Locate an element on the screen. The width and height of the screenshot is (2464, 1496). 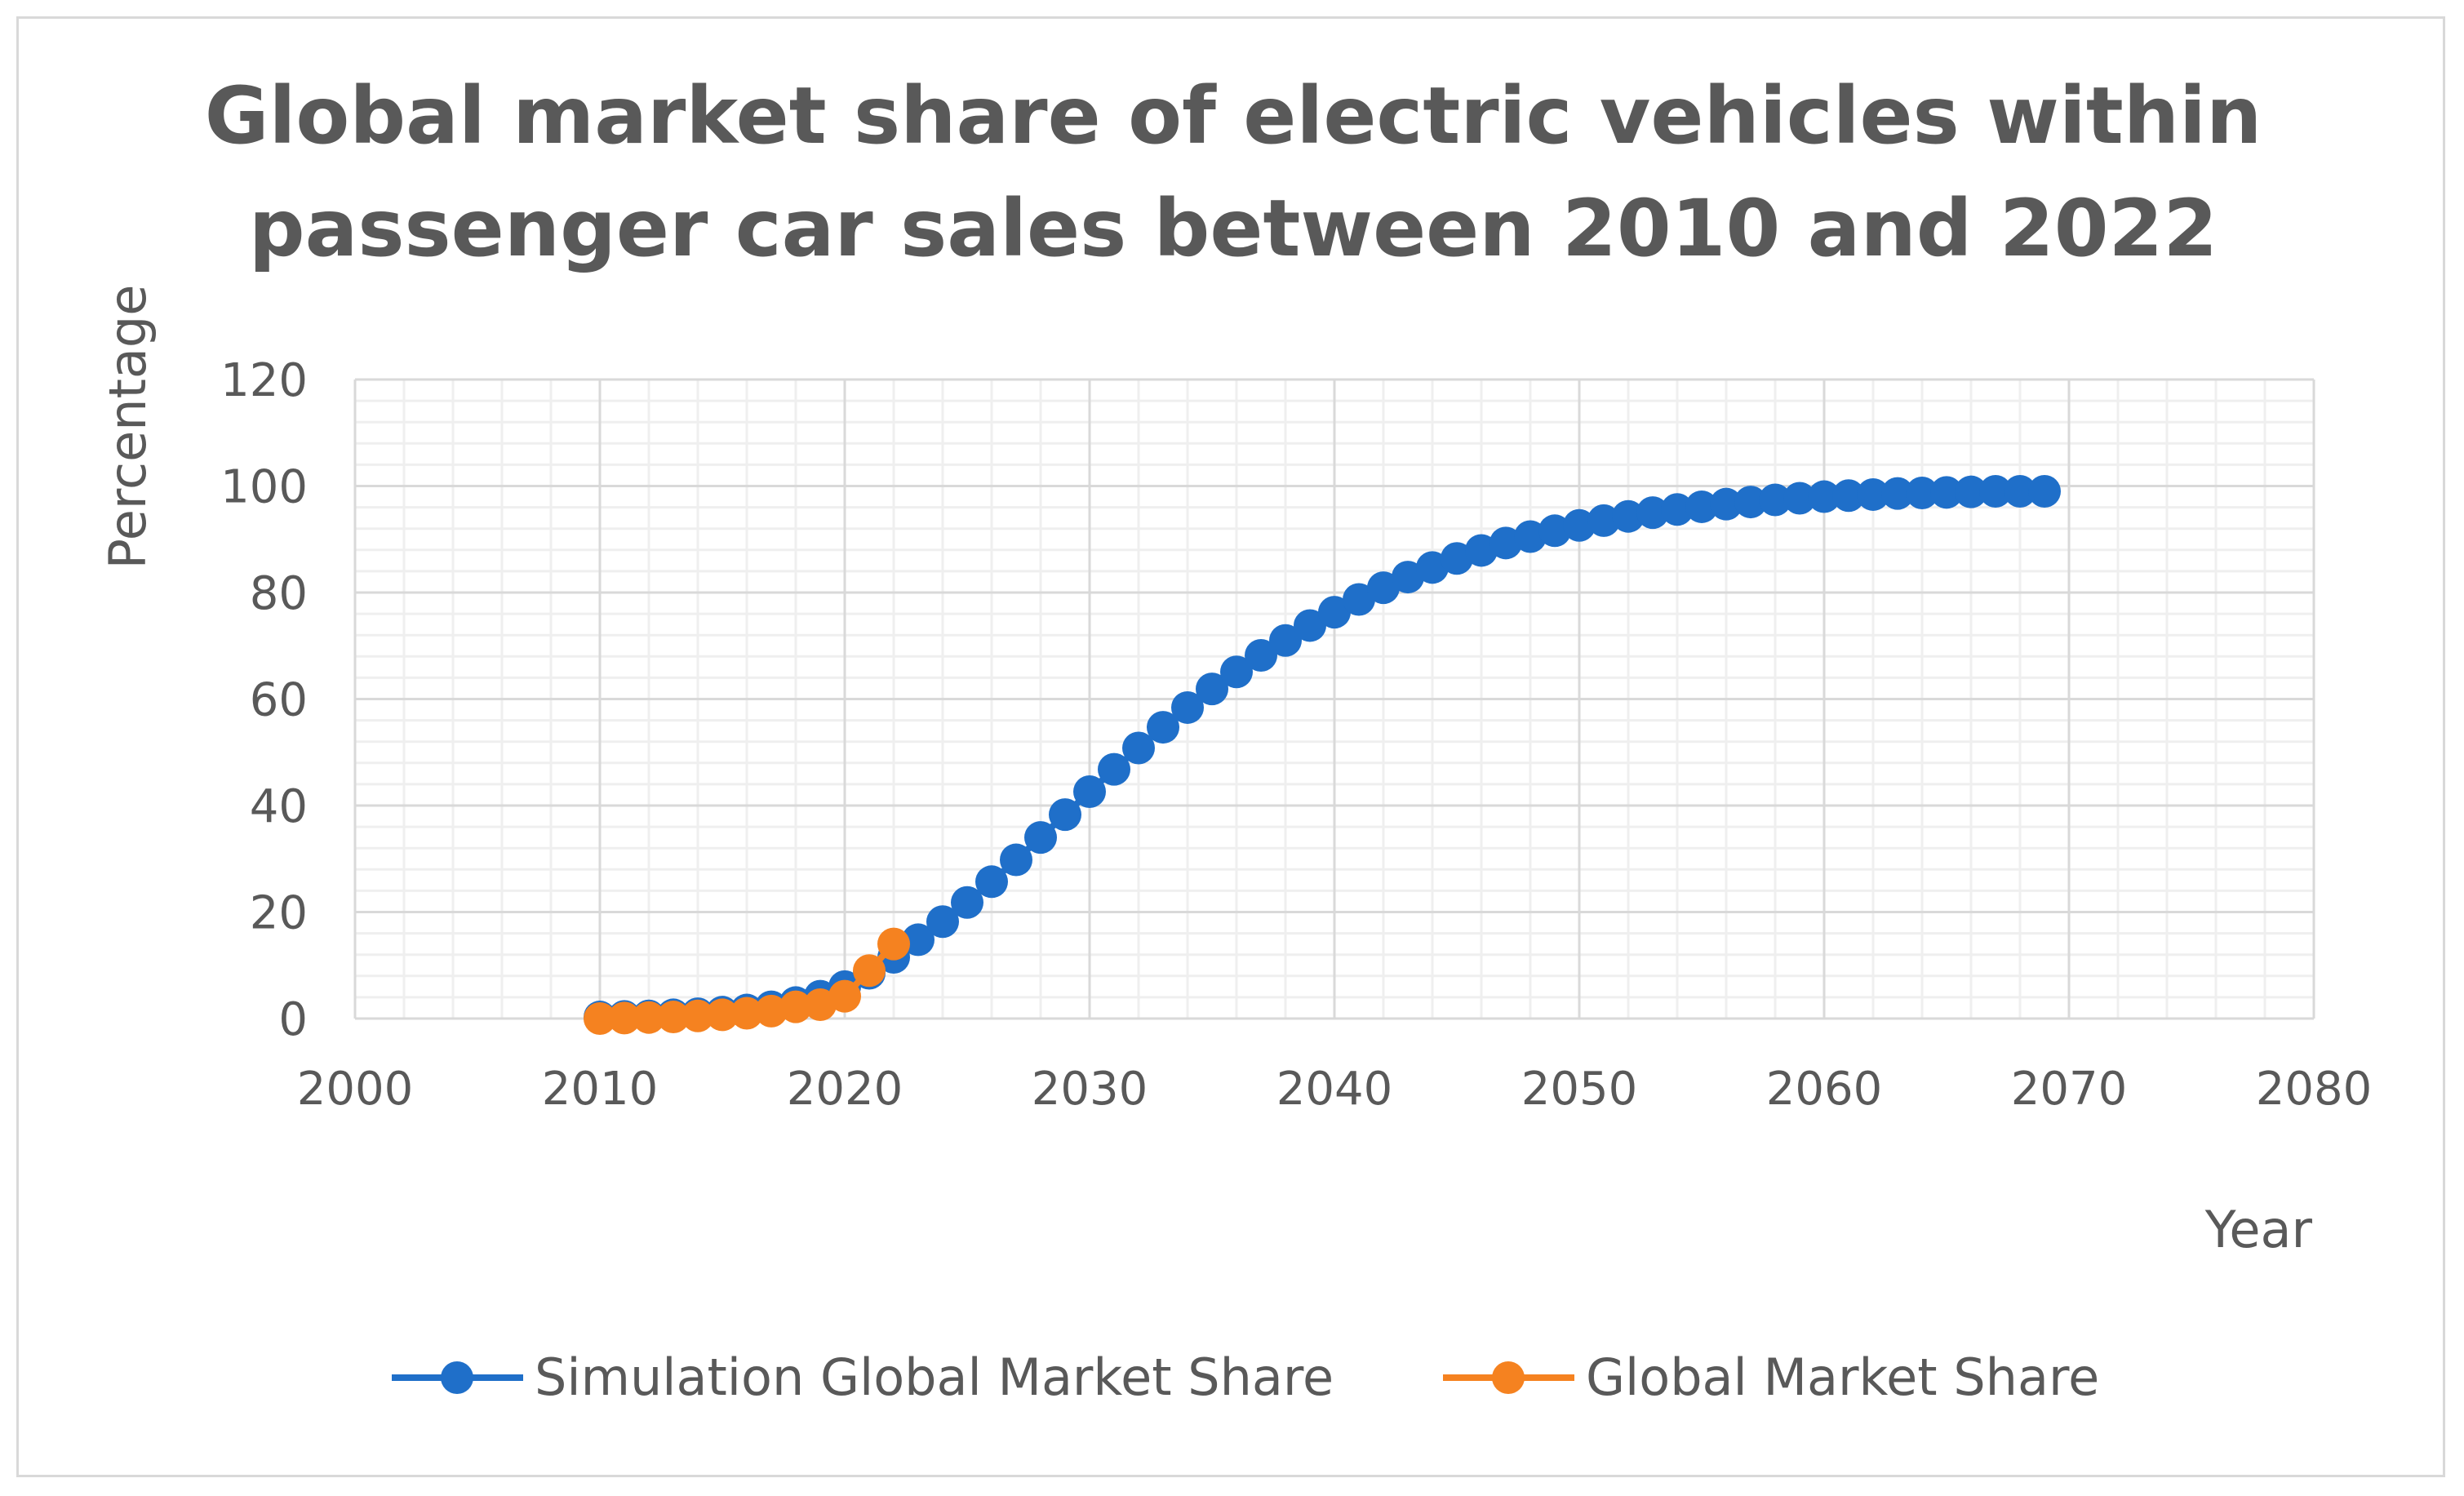
y-tick-label: 120 is located at coordinates (264, 380).